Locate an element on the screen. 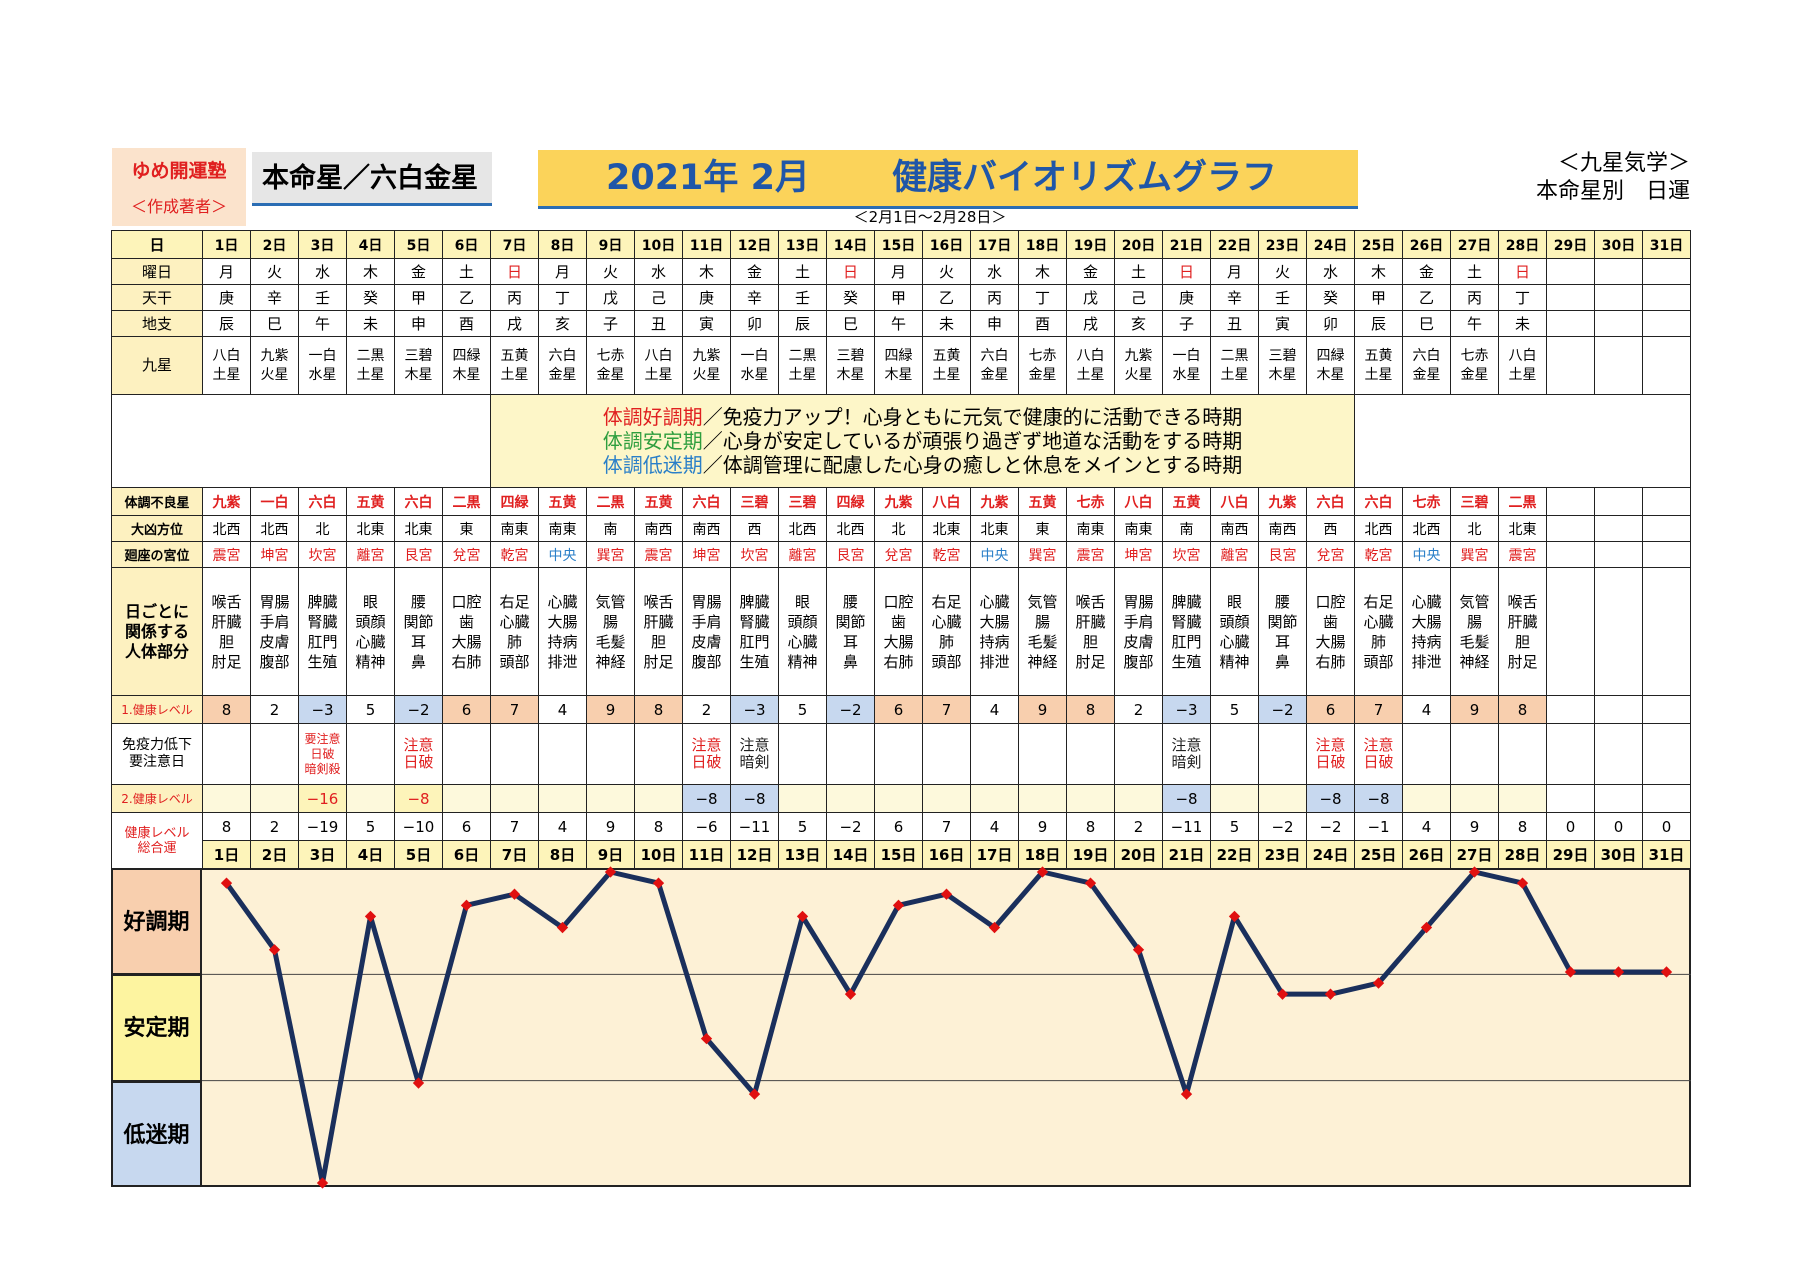 The height and width of the screenshot is (1273, 1800). body-part: 排泄 is located at coordinates (562, 661).